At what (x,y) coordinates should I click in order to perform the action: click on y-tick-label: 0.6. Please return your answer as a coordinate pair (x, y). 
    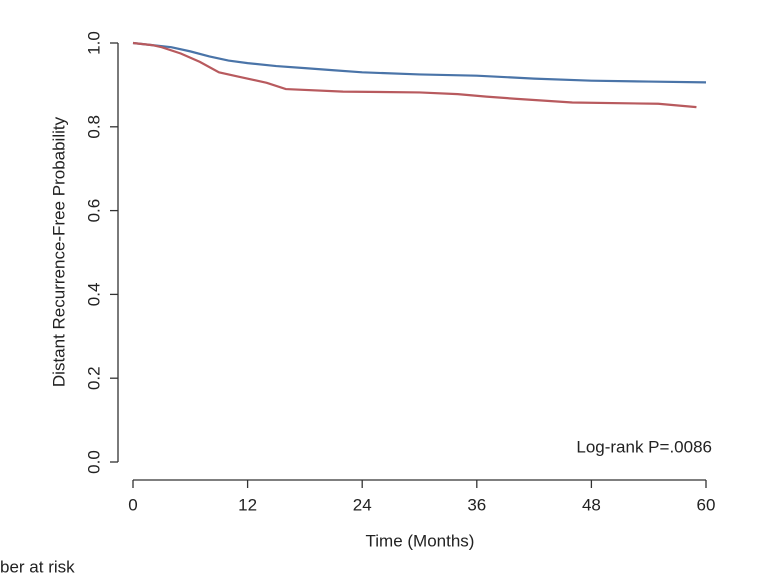
    Looking at the image, I should click on (93, 211).